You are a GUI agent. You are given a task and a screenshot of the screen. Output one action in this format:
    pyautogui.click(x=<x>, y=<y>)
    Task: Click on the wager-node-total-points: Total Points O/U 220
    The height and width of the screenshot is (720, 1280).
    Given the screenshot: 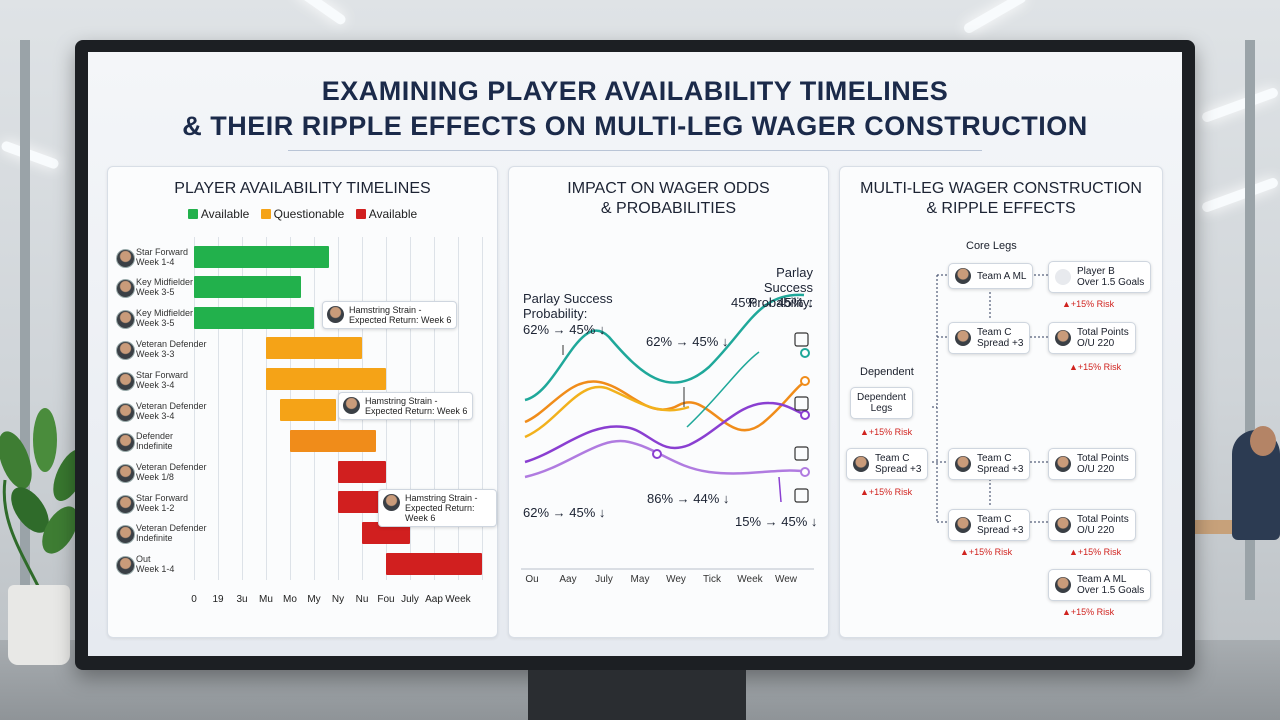 What is the action you would take?
    pyautogui.click(x=1092, y=338)
    